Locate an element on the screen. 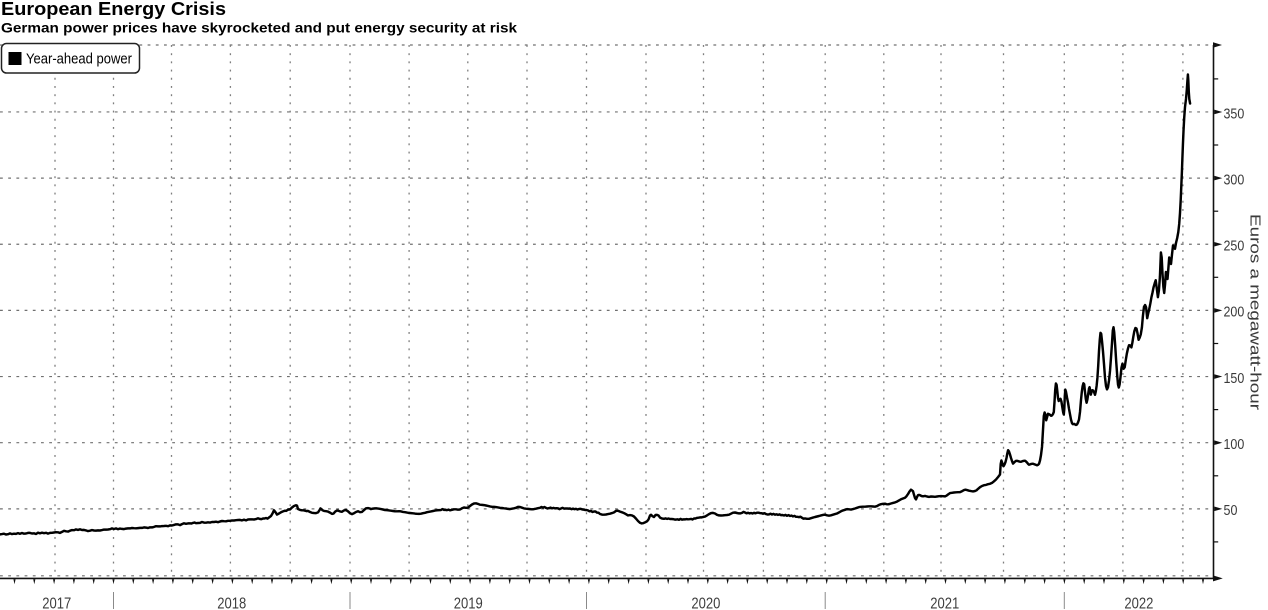 The height and width of the screenshot is (610, 1268). svg-text: 200 is located at coordinates (1234, 313).